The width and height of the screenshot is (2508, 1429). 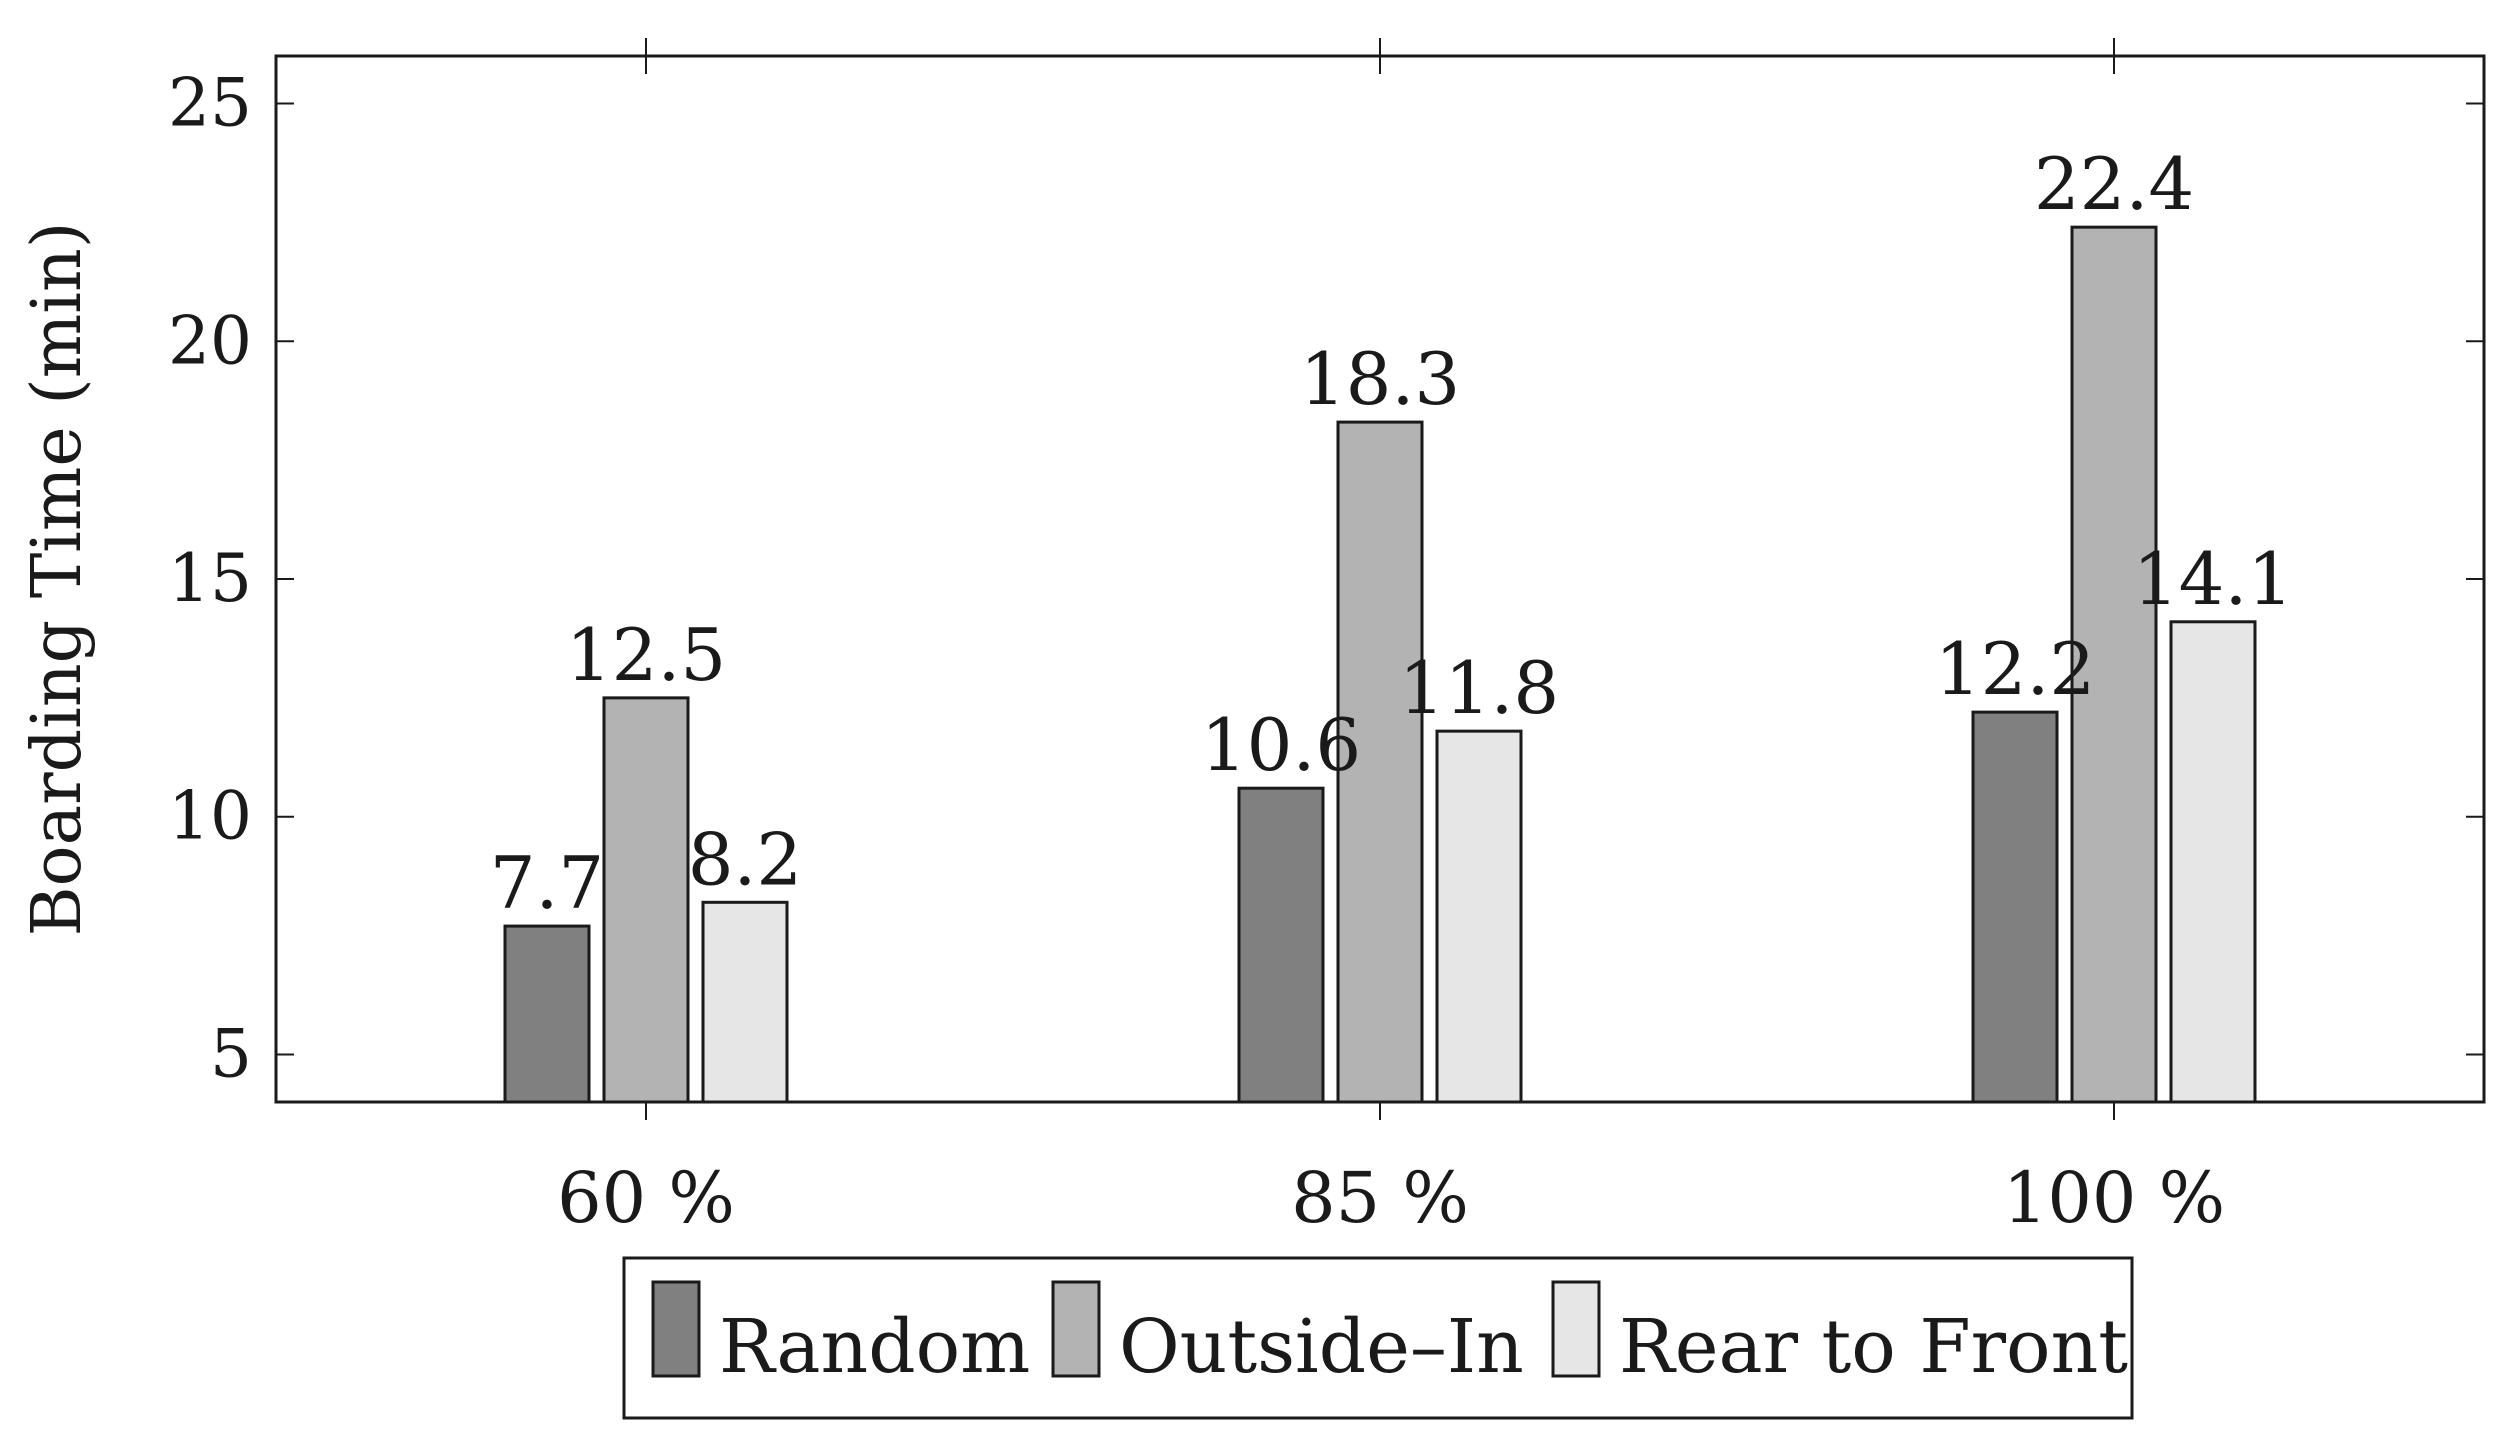 What do you see at coordinates (231, 1053) in the screenshot?
I see `y-tick-label: 5` at bounding box center [231, 1053].